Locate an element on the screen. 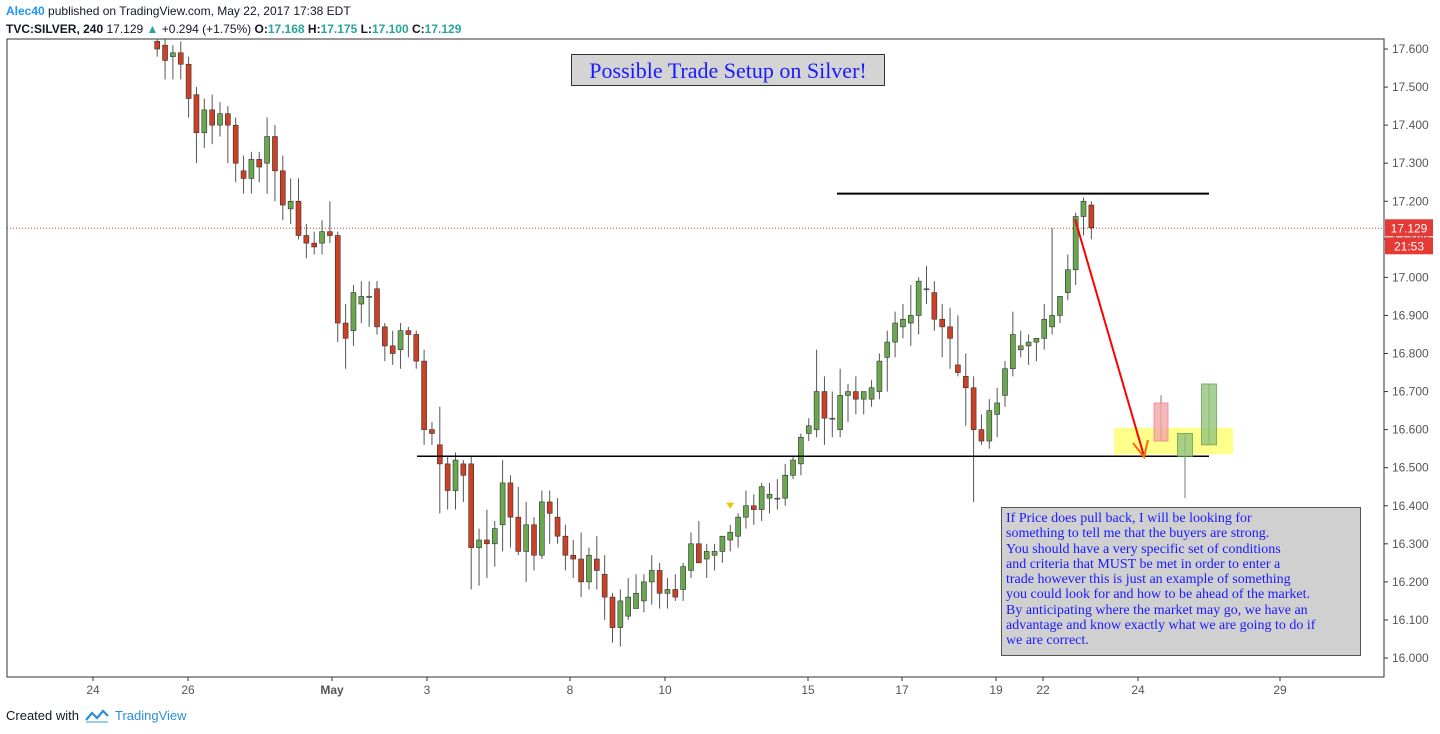  change-value: +0.294 (+1.75%) is located at coordinates (206, 29).